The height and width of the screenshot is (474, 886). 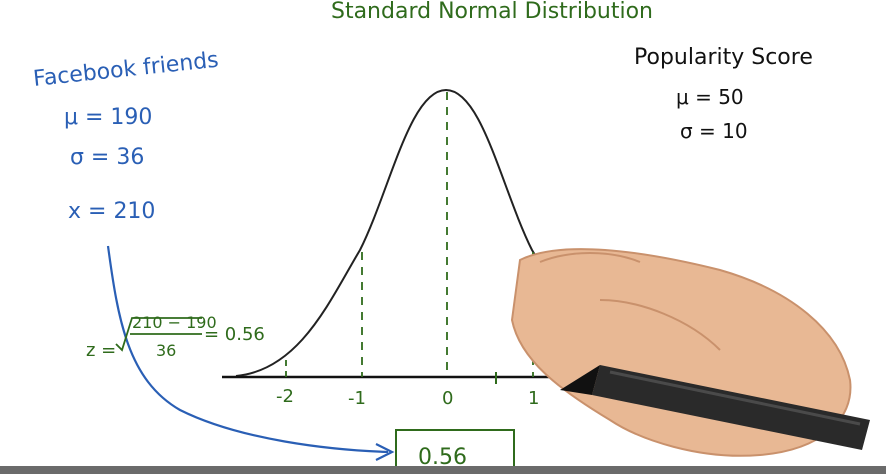 I want to click on z-prefix: z =, so click(x=101, y=350).